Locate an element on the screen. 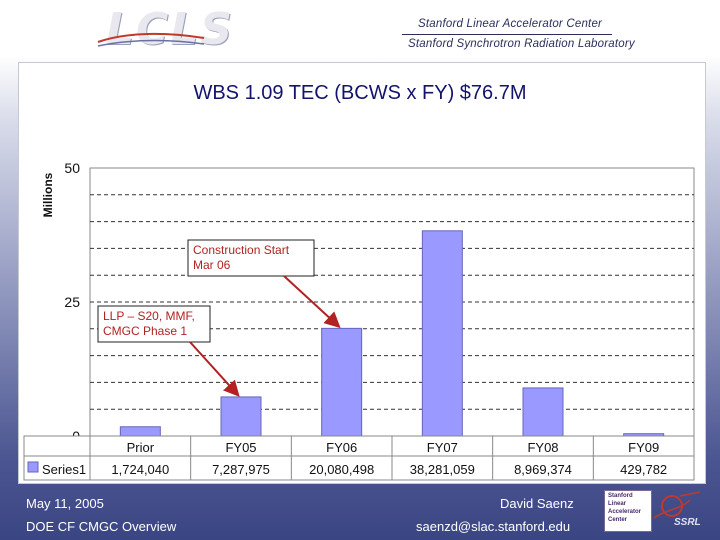  legend-label: Series1 is located at coordinates (64, 469).